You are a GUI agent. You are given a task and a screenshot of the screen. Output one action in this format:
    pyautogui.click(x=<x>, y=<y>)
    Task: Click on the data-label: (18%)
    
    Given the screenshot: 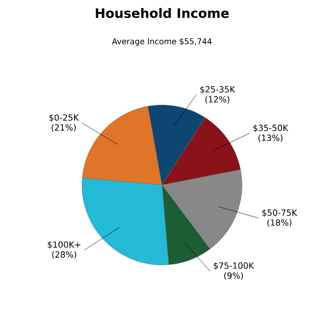 What is the action you would take?
    pyautogui.click(x=279, y=223)
    